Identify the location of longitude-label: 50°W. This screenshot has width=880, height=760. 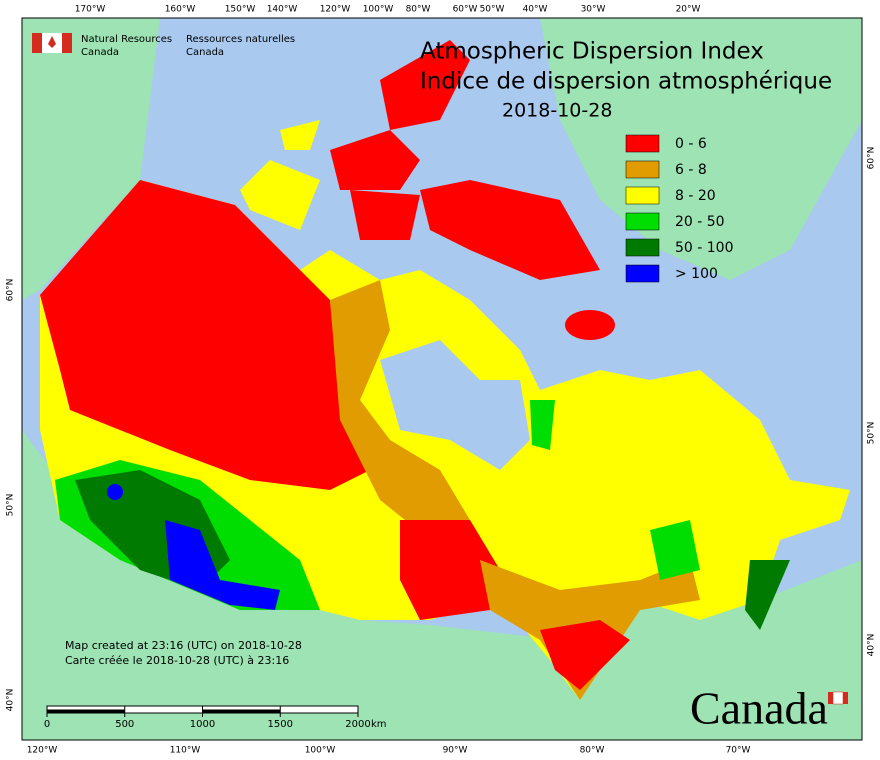
(492, 10).